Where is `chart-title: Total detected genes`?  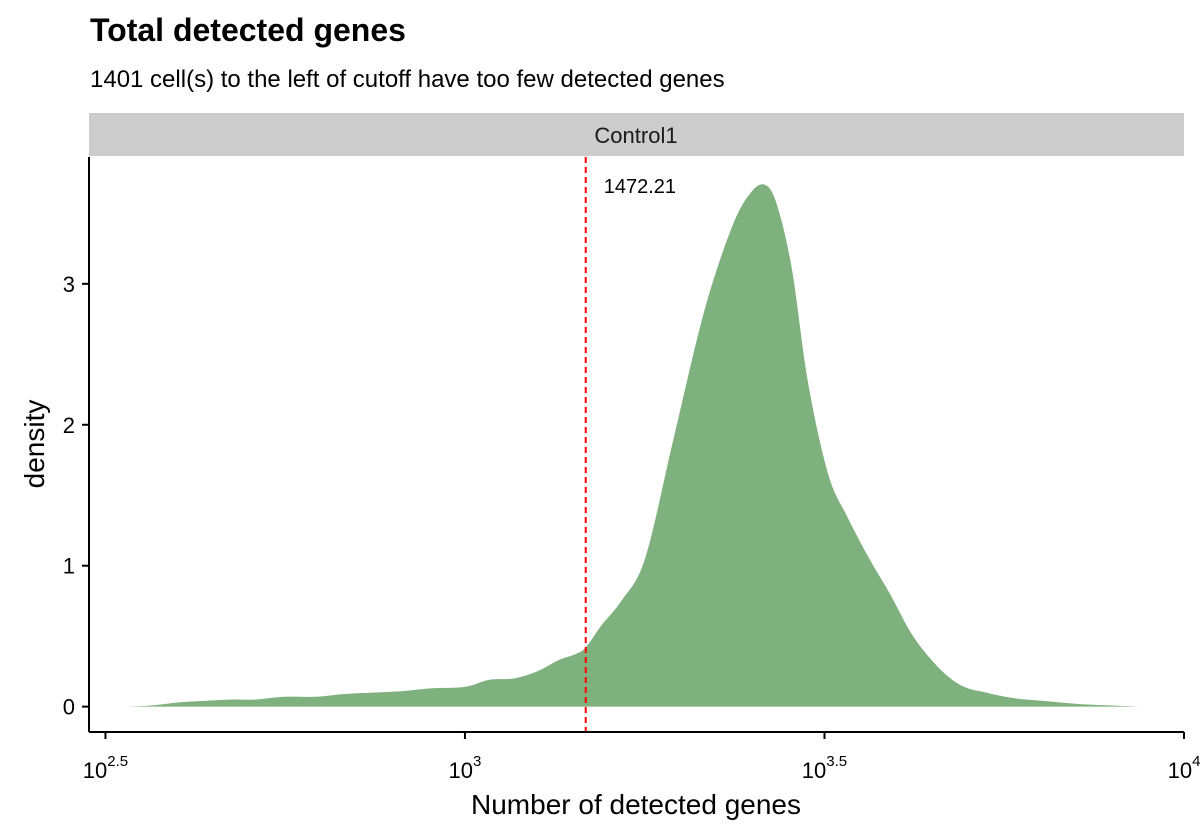
chart-title: Total detected genes is located at coordinates (248, 30).